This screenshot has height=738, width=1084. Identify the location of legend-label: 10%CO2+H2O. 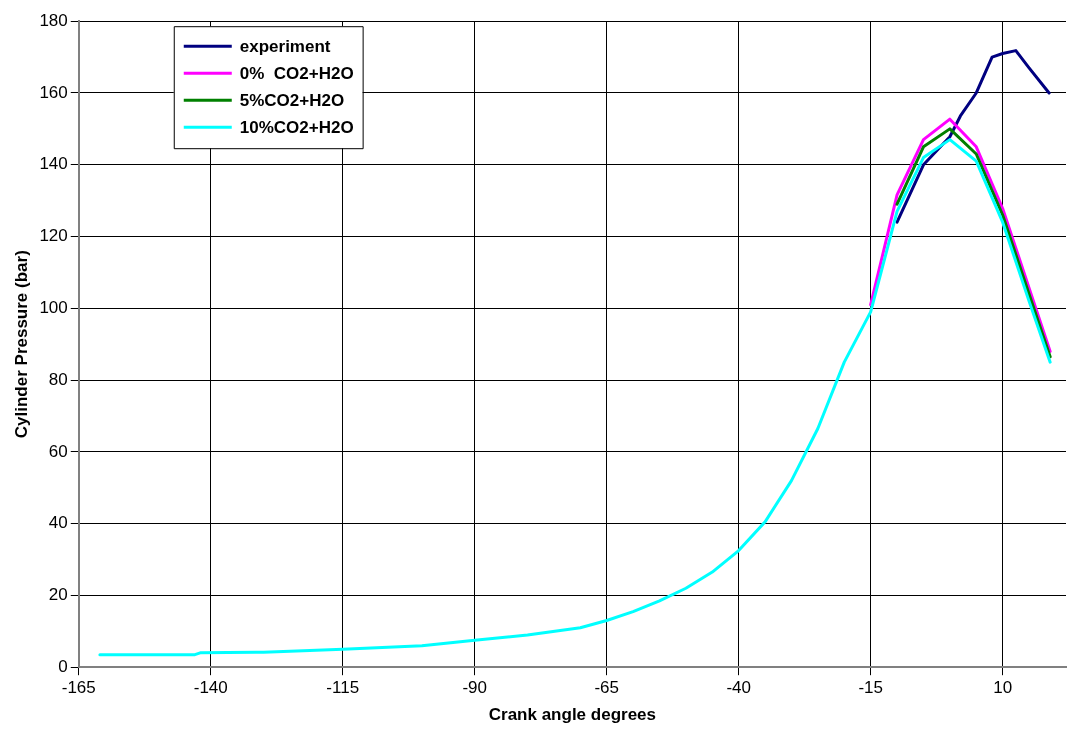
(296, 127).